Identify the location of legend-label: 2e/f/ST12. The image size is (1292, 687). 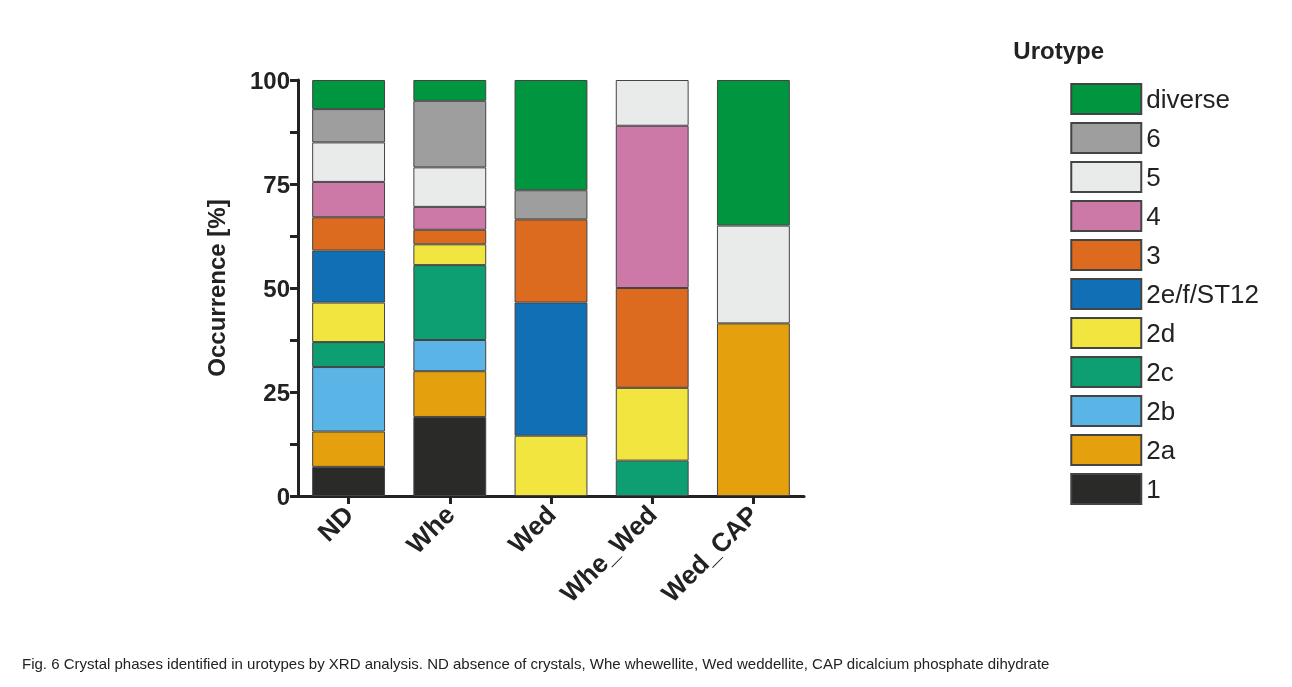
(1202, 294).